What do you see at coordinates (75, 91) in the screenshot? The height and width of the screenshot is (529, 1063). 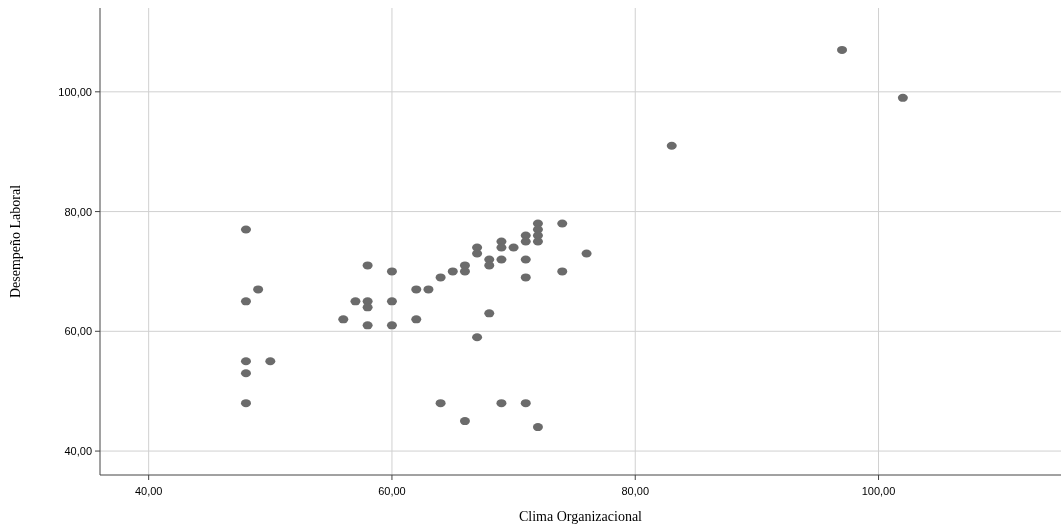 I see `y-tick-label: 100,00` at bounding box center [75, 91].